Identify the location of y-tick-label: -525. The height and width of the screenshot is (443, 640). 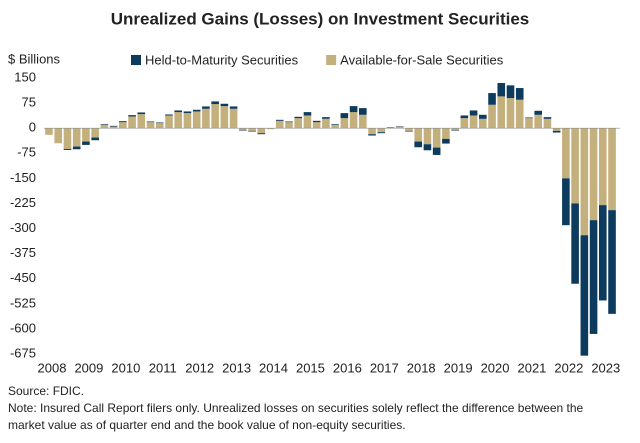
(23, 302).